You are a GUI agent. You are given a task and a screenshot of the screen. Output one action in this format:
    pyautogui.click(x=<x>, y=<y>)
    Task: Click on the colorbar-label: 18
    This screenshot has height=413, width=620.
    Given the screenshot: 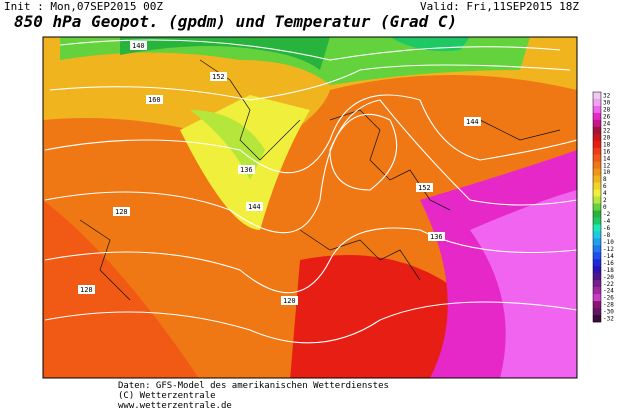 What is the action you would take?
    pyautogui.click(x=607, y=144)
    